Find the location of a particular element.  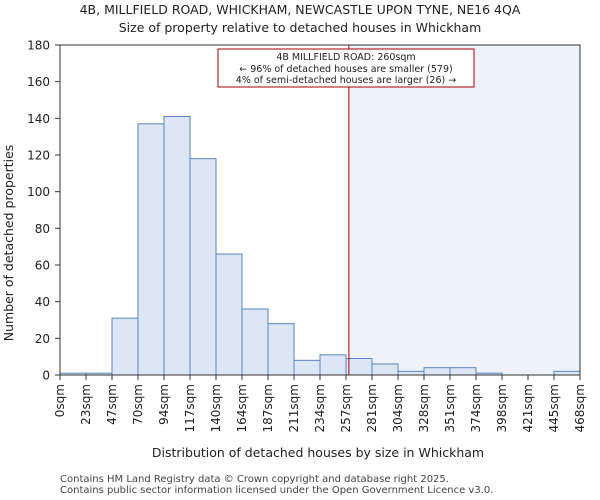

y-axis-label: Number of detached properties is located at coordinates (8, 243).